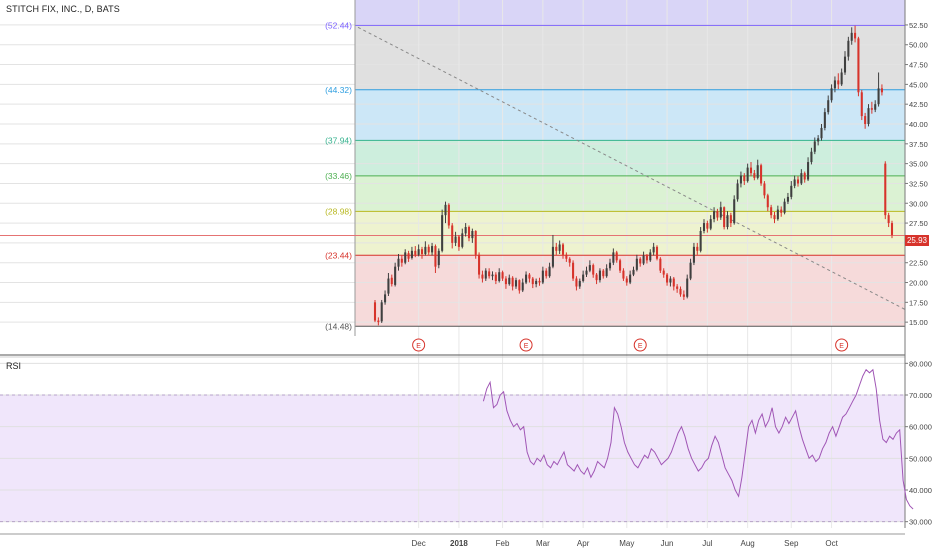 The image size is (932, 550). Describe the element at coordinates (920, 522) in the screenshot. I see `rsi-tick-label: 30.0000` at that location.